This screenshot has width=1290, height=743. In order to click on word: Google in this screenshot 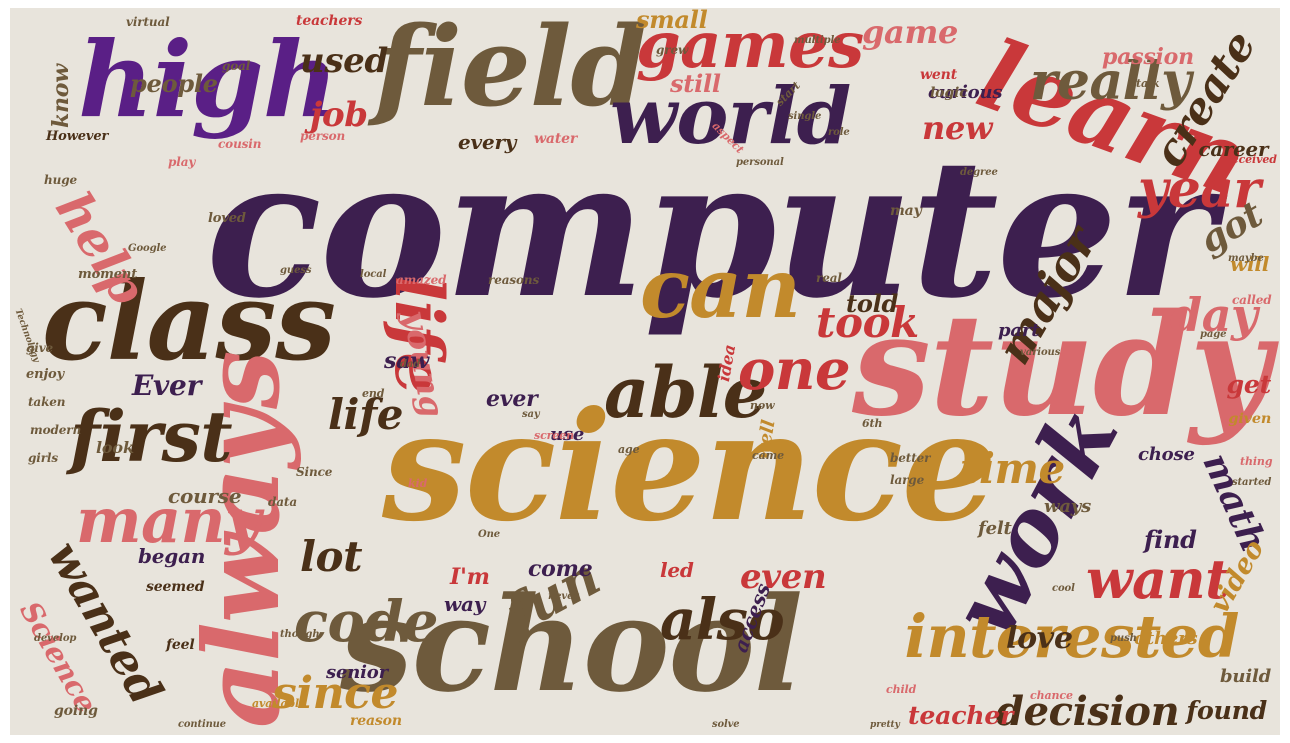, I will do `click(147, 248)`.